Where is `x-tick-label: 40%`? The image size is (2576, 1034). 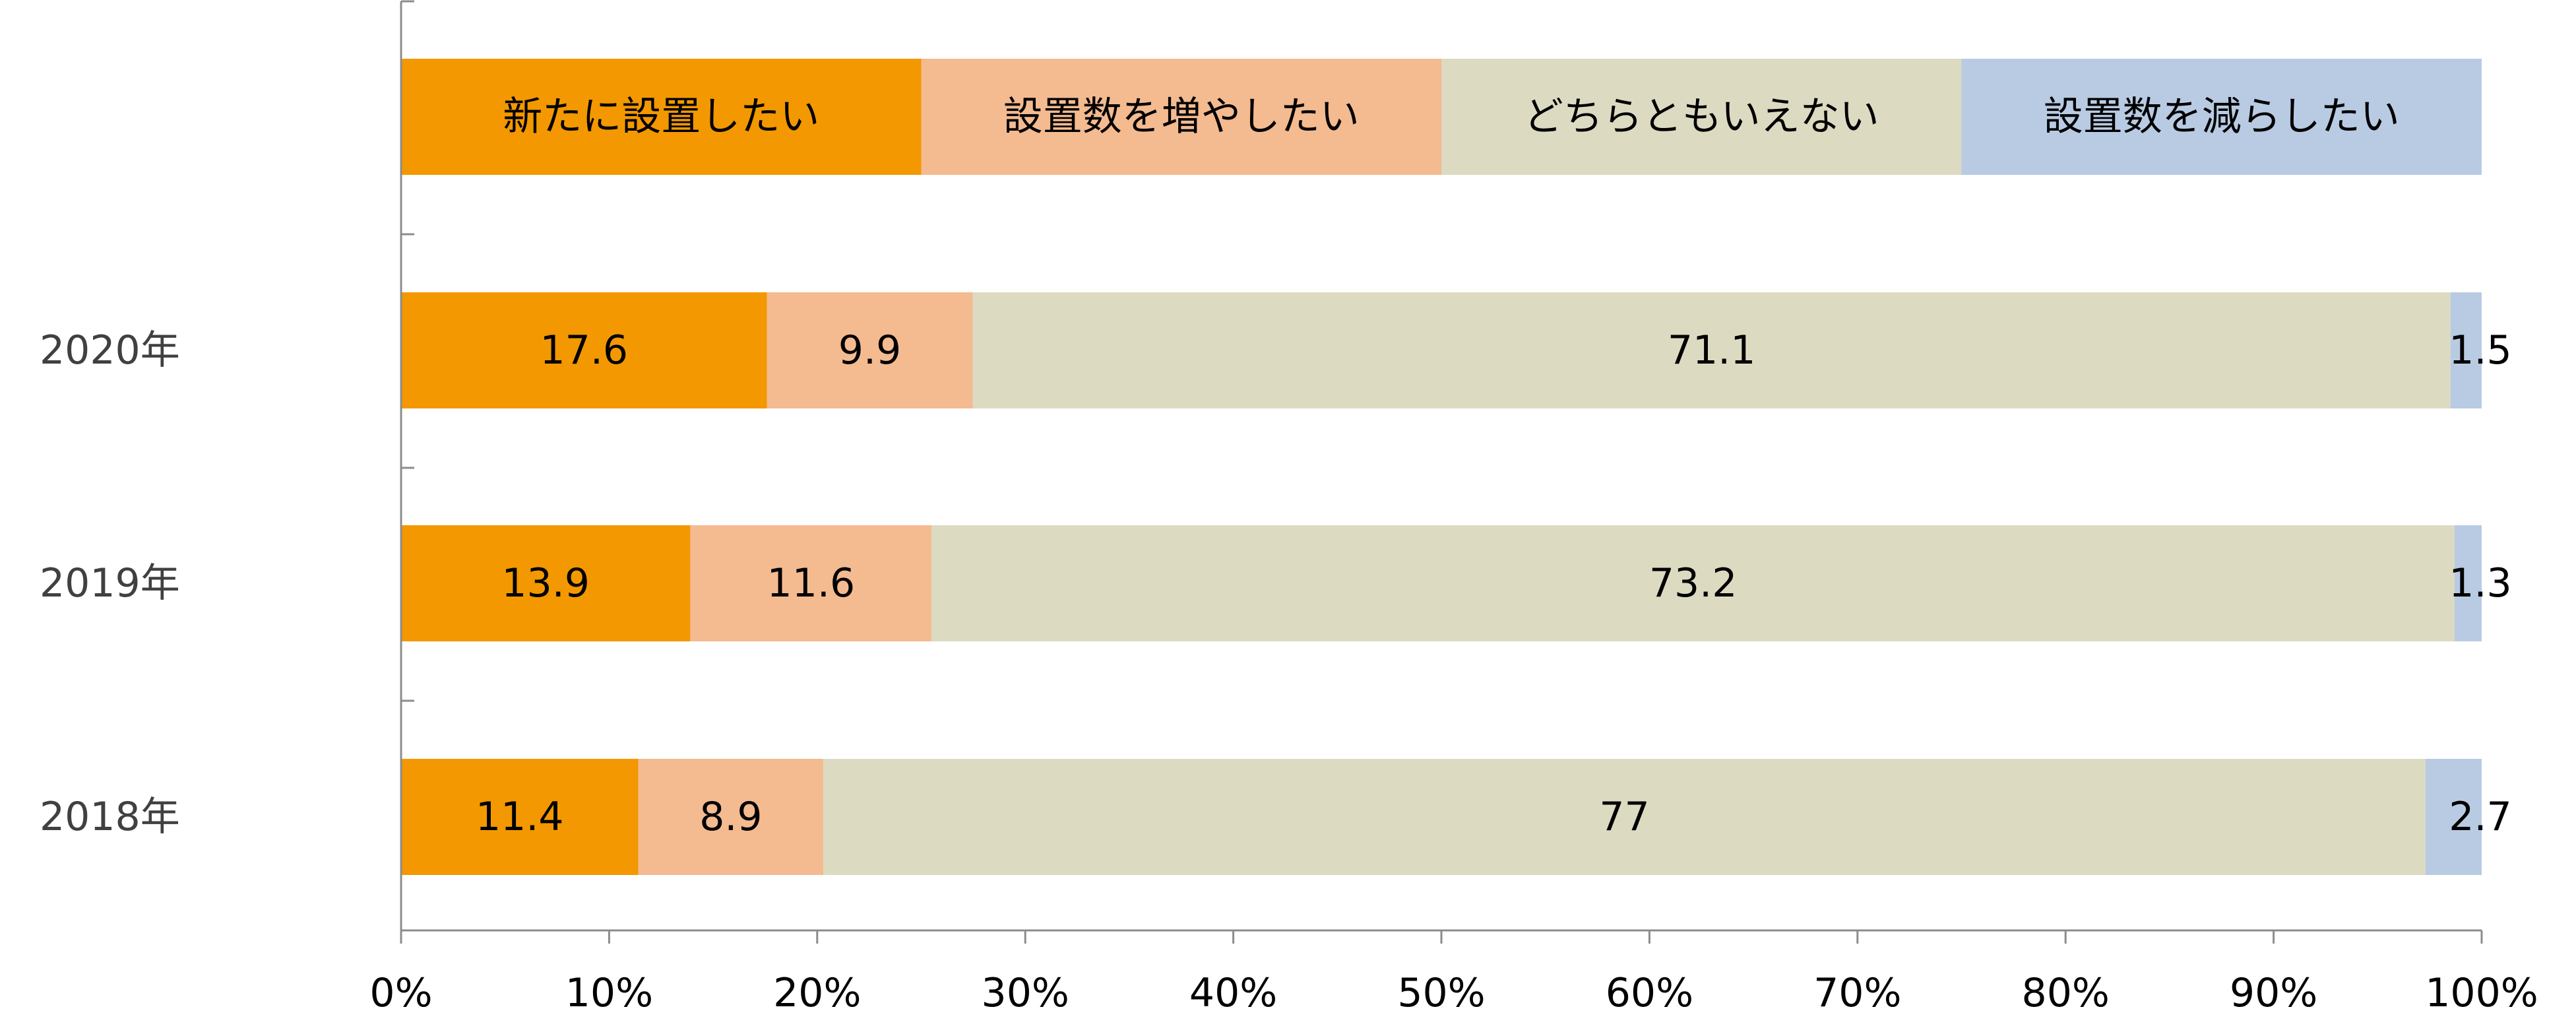
x-tick-label: 40% is located at coordinates (1233, 993).